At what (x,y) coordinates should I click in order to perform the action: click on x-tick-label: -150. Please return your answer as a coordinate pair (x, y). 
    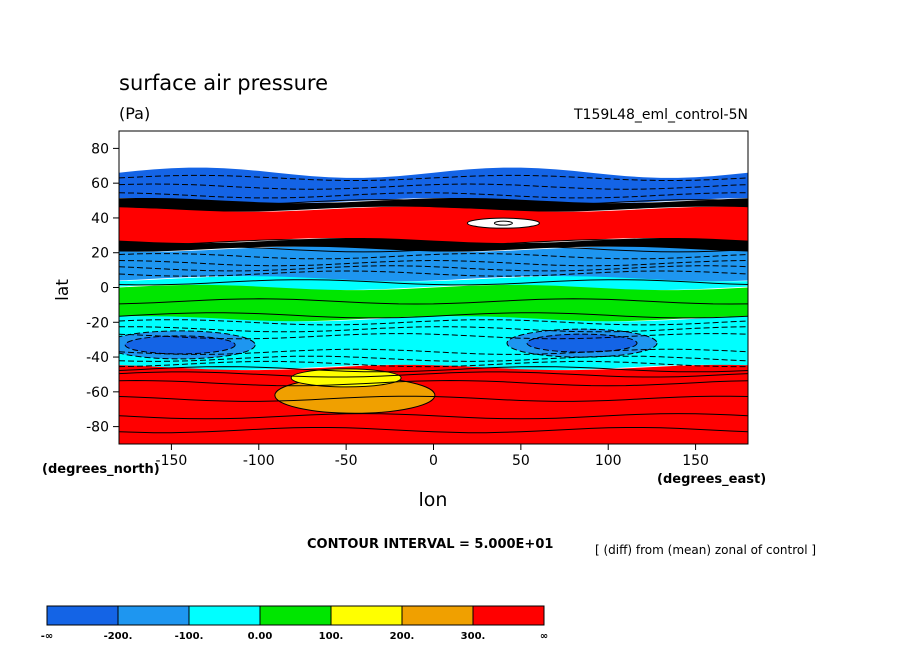
    Looking at the image, I should click on (172, 461).